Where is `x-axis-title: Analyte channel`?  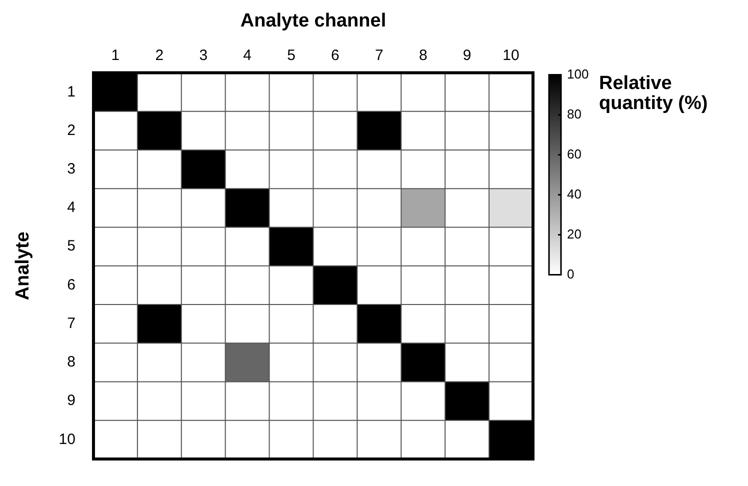 x-axis-title: Analyte channel is located at coordinates (313, 21).